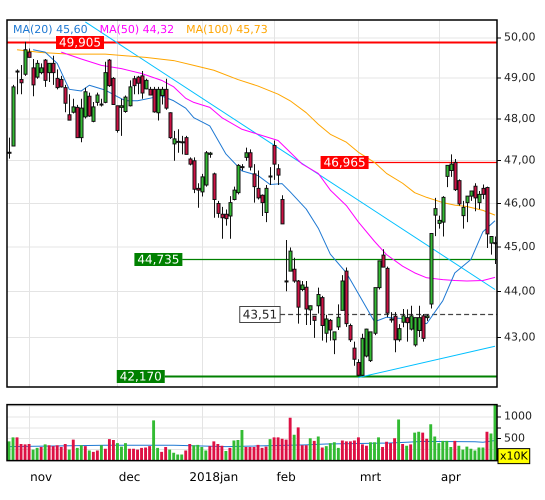 This screenshot has width=545, height=500. I want to click on y-tick-label: 45,00, so click(520, 246).